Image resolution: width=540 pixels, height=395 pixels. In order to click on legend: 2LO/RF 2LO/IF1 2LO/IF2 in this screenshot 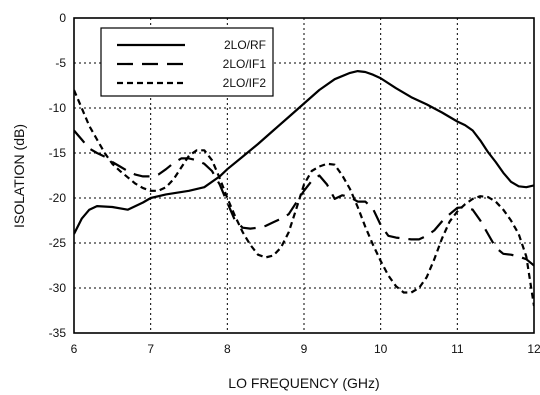, I will do `click(187, 62)`.